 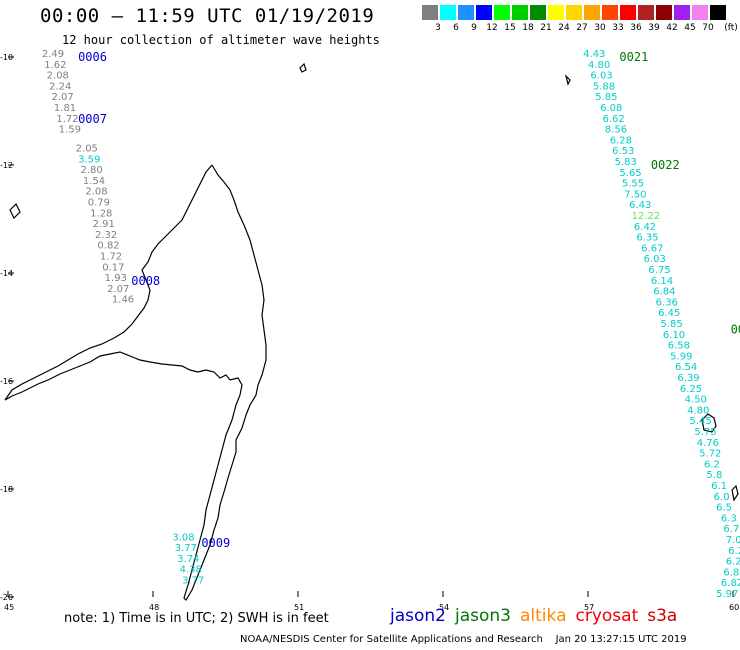 What do you see at coordinates (686, 367) in the screenshot?
I see `swh-value: 6.54` at bounding box center [686, 367].